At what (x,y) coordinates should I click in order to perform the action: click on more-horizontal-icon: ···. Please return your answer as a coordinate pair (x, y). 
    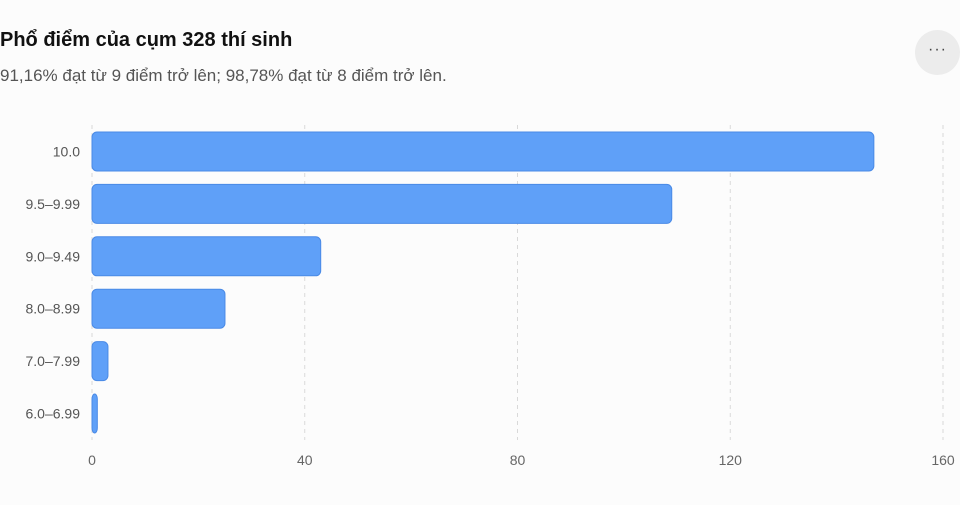
    Looking at the image, I should click on (937, 49).